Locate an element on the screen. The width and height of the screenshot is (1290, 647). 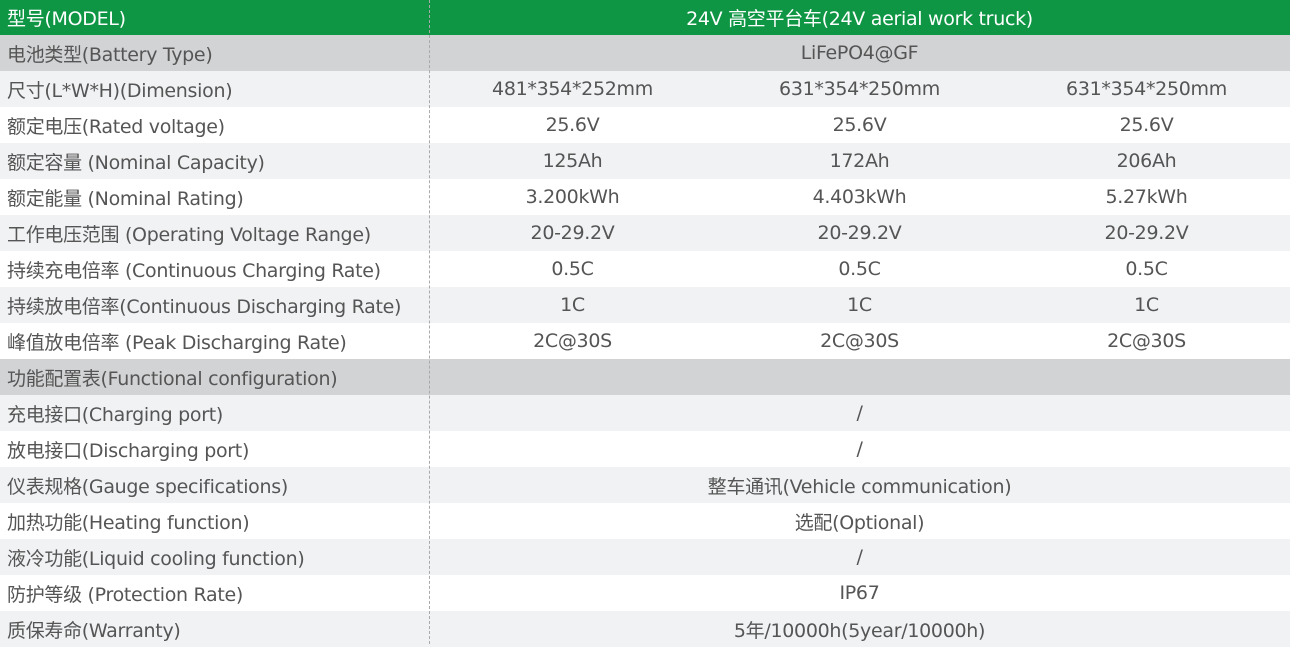
row-label: 峰值放电倍率 (Peak Discharging Rate) is located at coordinates (177, 342).